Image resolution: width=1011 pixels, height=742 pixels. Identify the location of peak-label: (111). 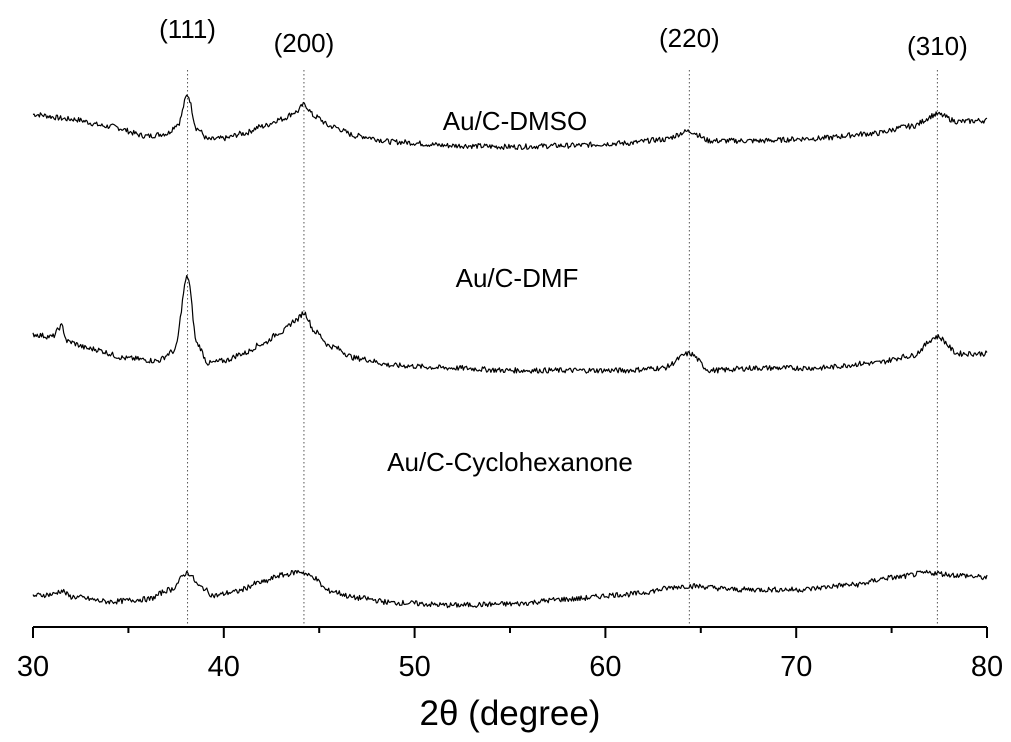
(187, 29).